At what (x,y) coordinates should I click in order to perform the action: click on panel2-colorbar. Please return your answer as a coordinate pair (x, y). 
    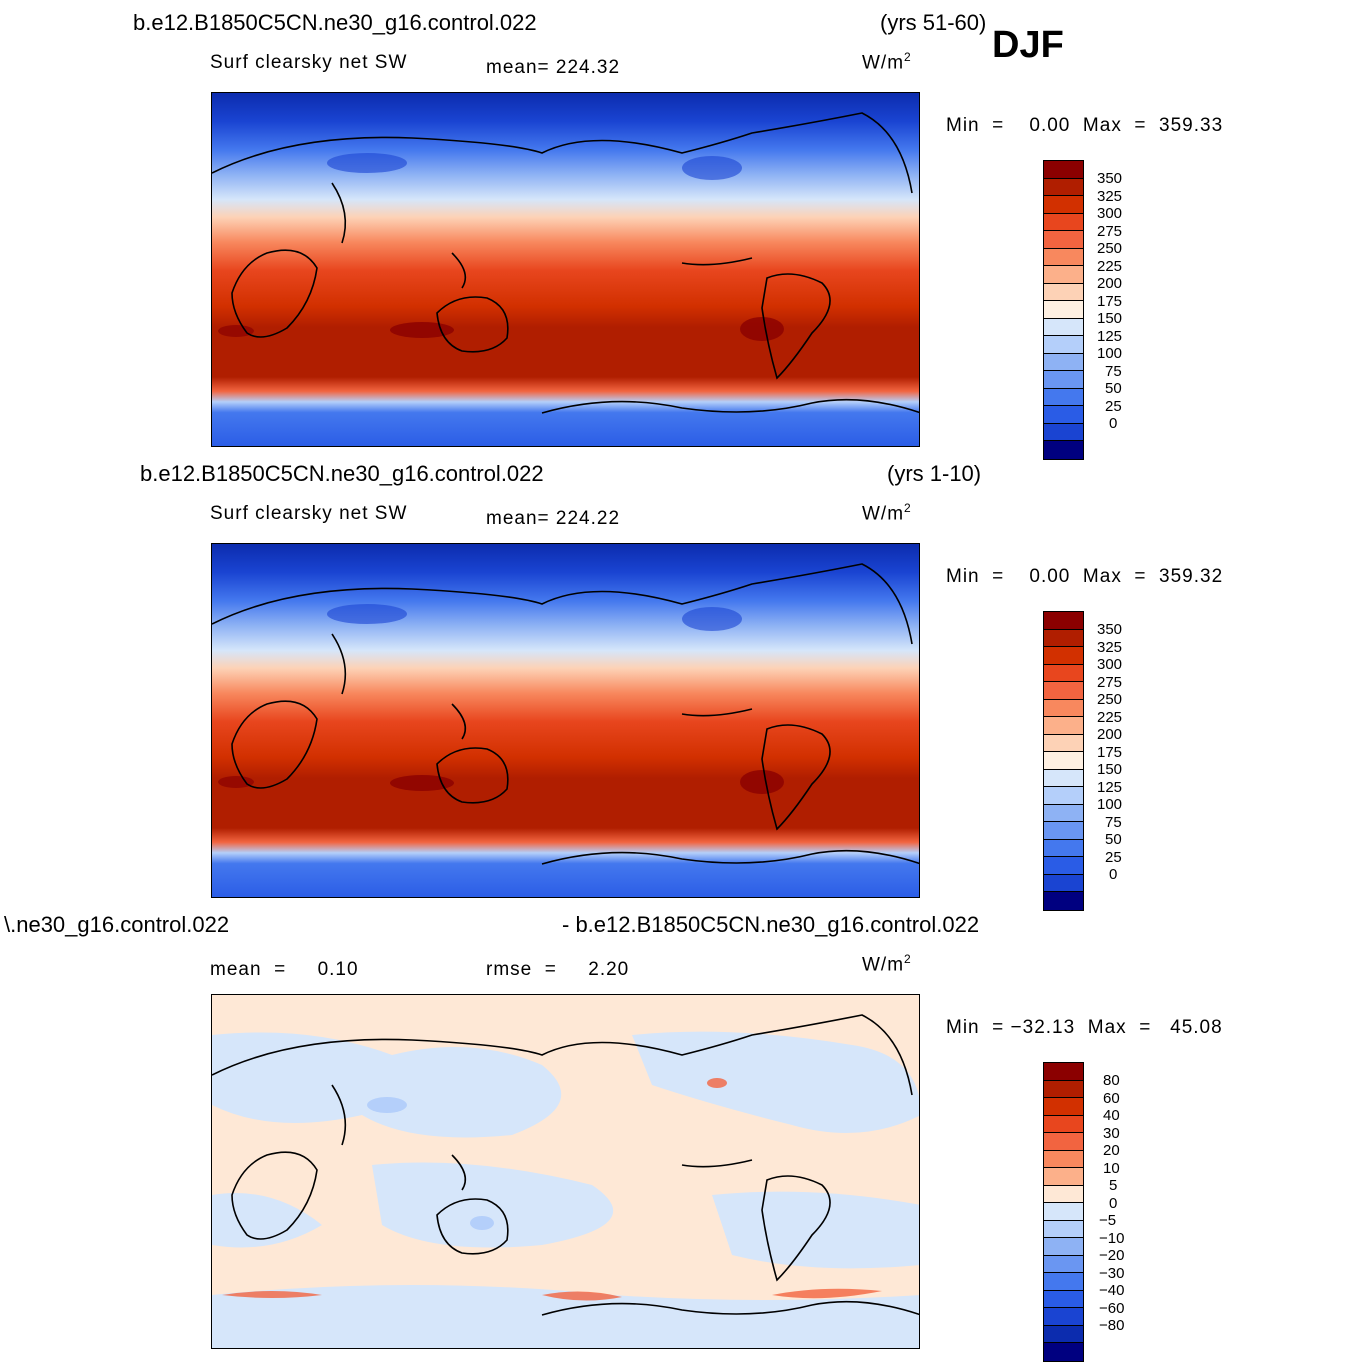
    Looking at the image, I should click on (1063, 761).